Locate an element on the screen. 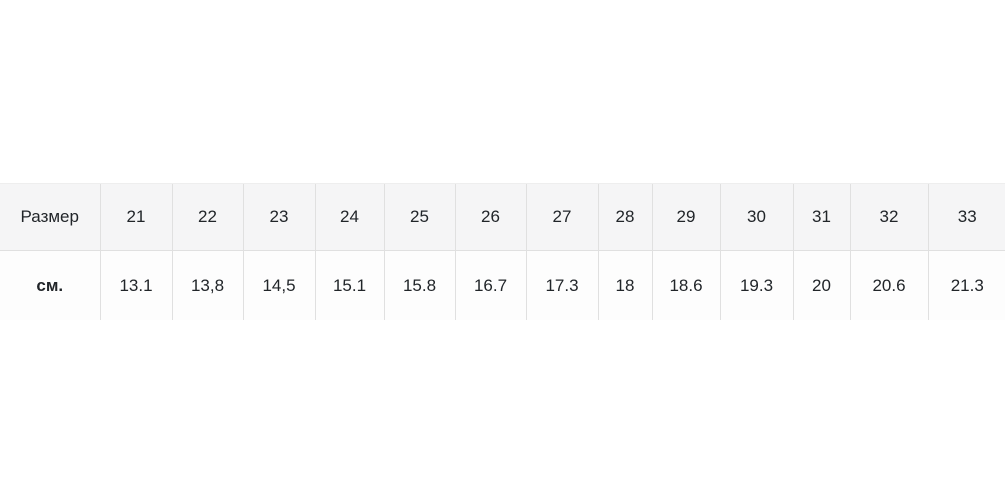 This screenshot has height=502, width=1005. cm-cell: 20 is located at coordinates (821, 285).